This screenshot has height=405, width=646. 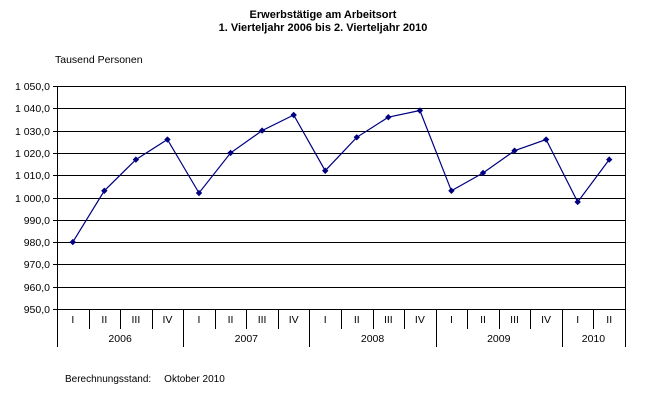 I want to click on year-label: 2006, so click(x=120, y=339).